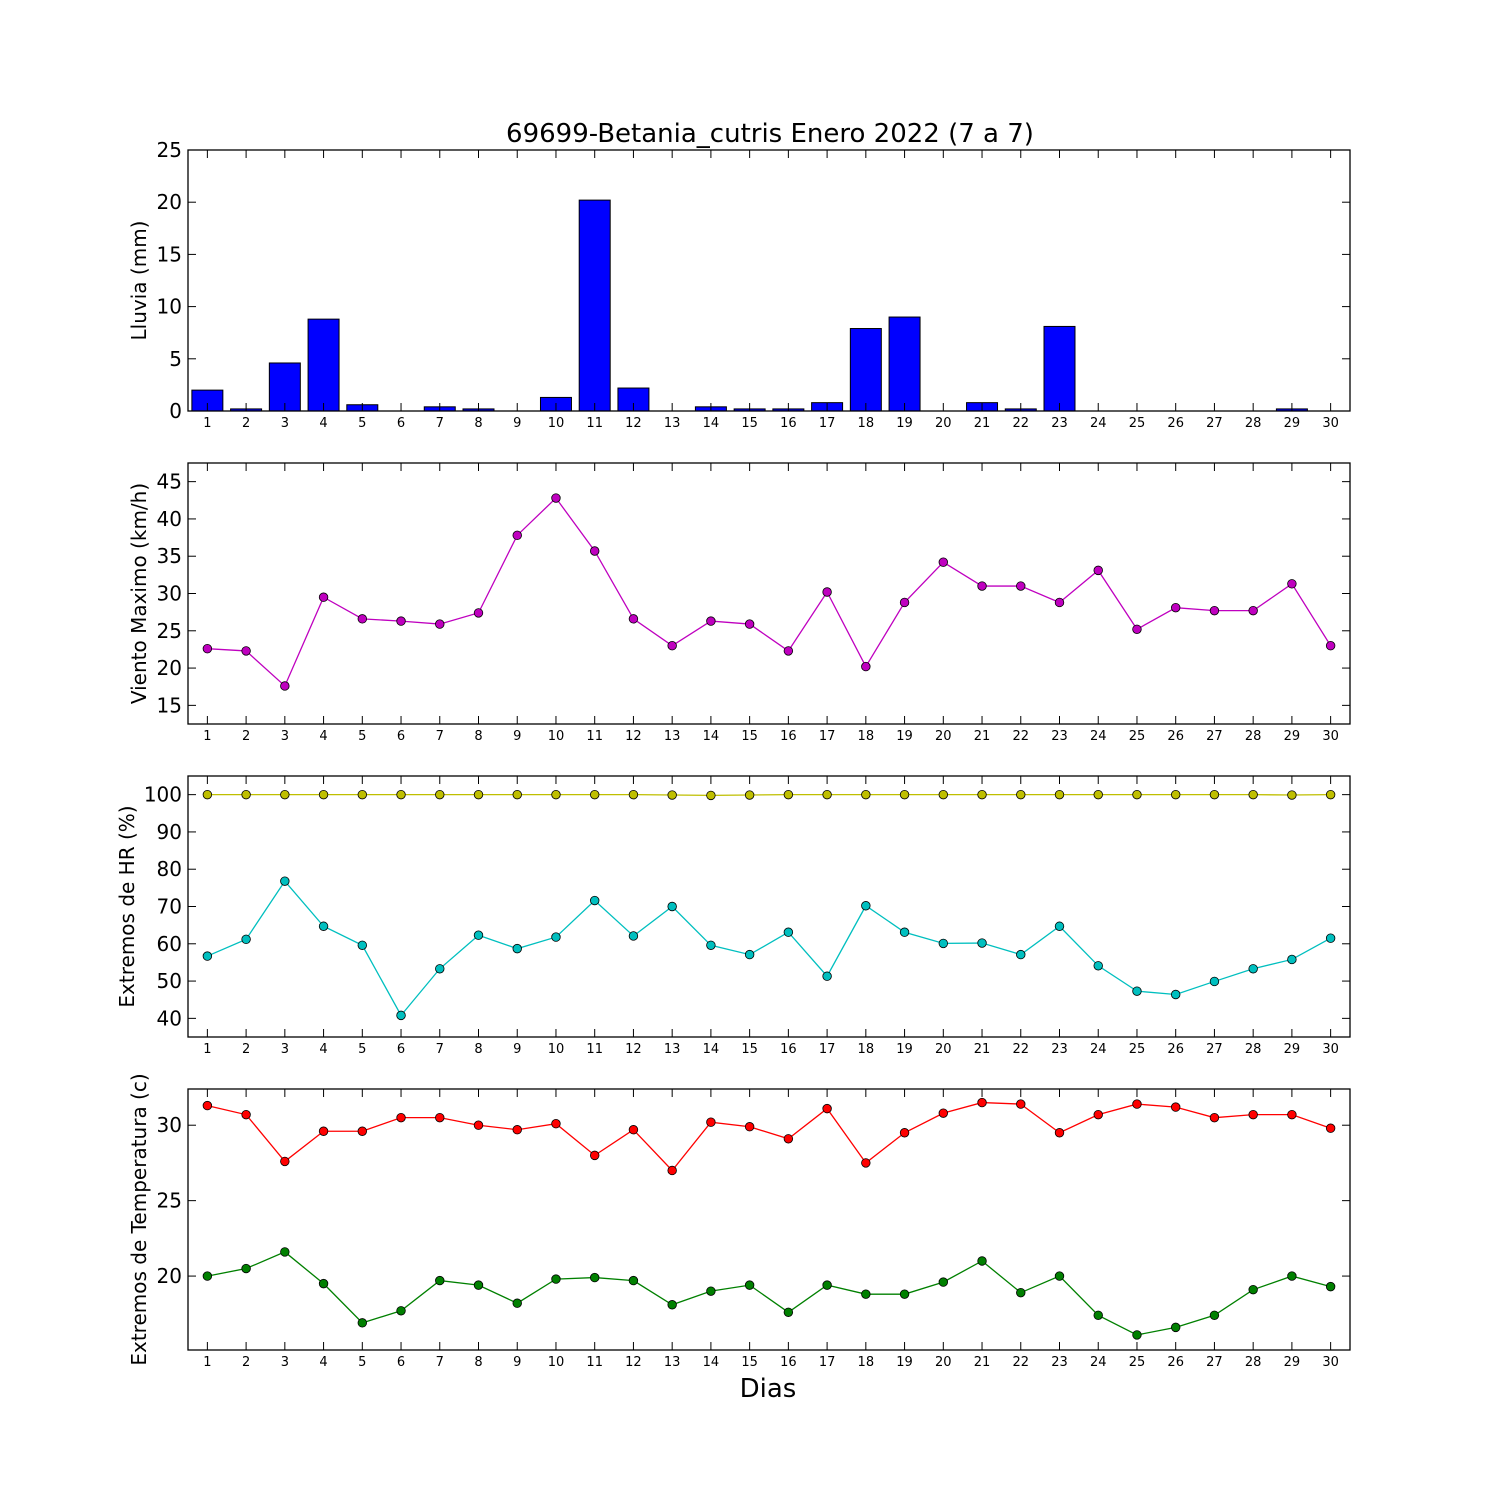 The height and width of the screenshot is (1500, 1500). What do you see at coordinates (285, 423) in the screenshot?
I see `x-tick-label: 3` at bounding box center [285, 423].